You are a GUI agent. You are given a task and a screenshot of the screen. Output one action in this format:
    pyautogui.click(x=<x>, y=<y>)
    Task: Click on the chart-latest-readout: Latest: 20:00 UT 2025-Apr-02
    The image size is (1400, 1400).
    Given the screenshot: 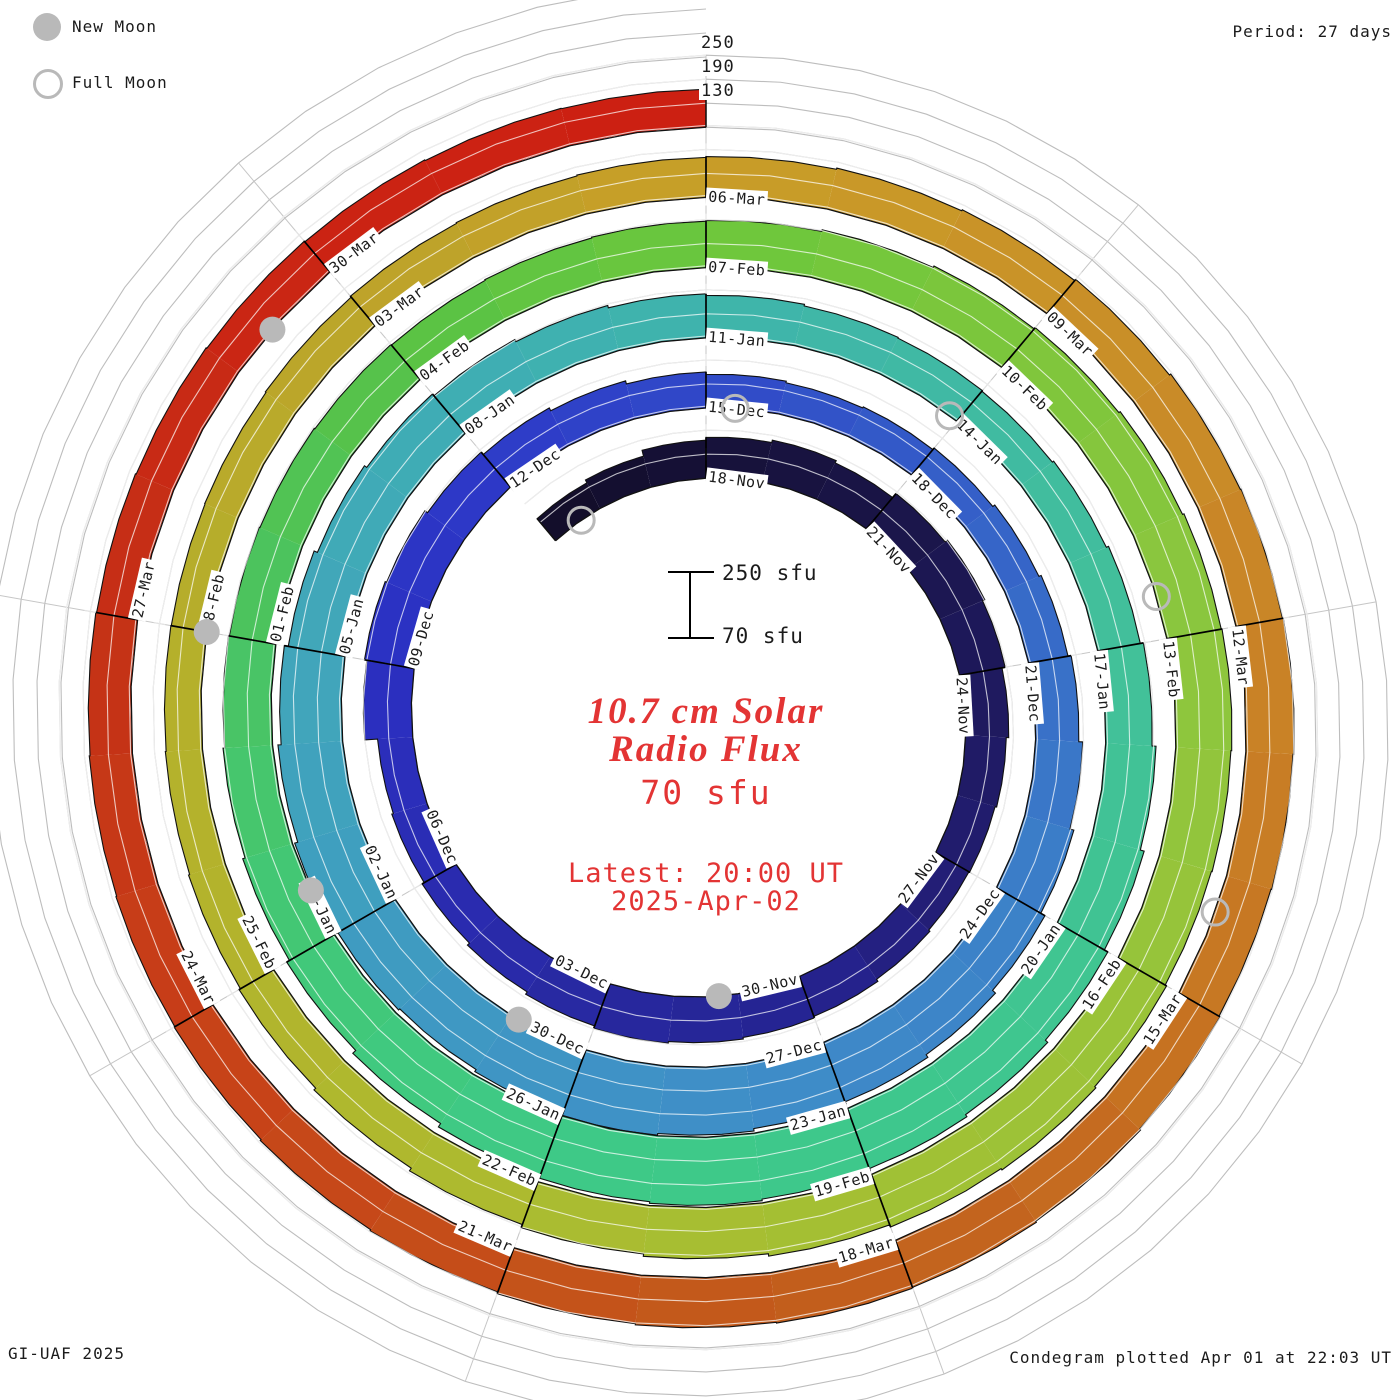 What is the action you would take?
    pyautogui.click(x=706, y=888)
    